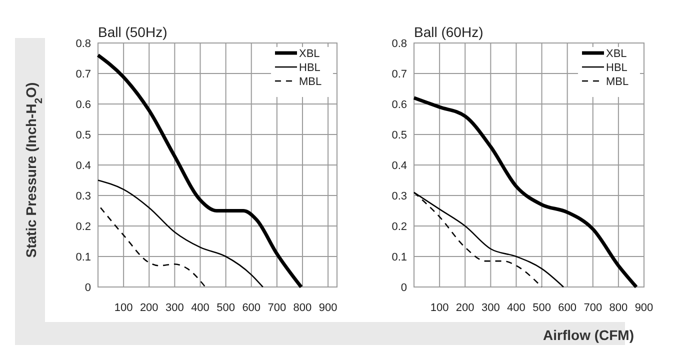  What do you see at coordinates (133, 32) in the screenshot?
I see `chart-title: Ball (50Hz)` at bounding box center [133, 32].